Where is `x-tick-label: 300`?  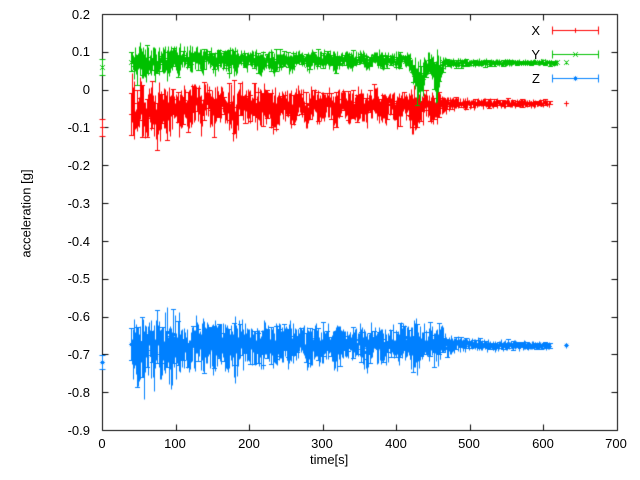 x-tick-label: 300 is located at coordinates (322, 443).